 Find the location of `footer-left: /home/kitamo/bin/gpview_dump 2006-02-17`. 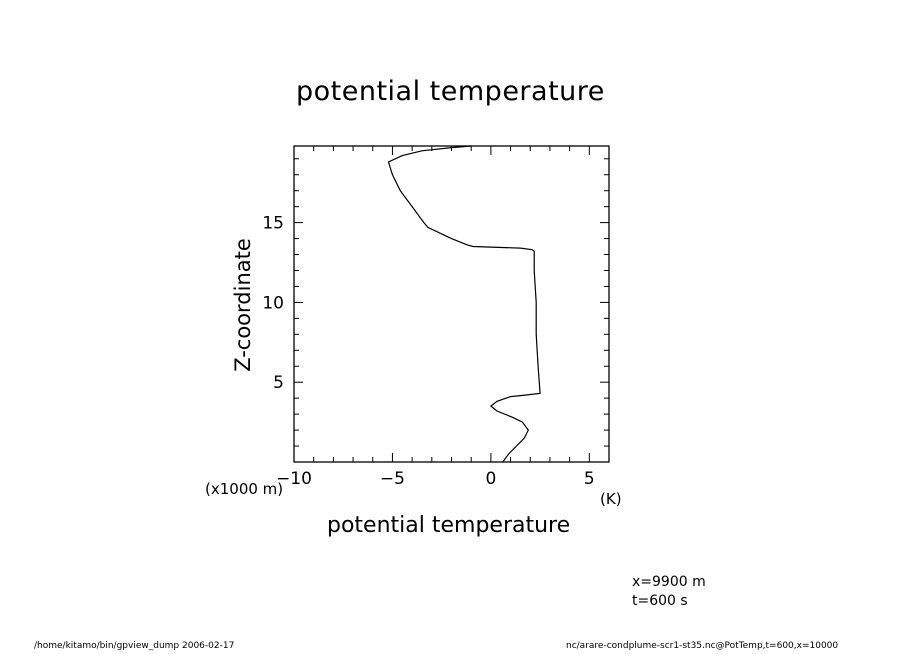

footer-left: /home/kitamo/bin/gpview_dump 2006-02-17 is located at coordinates (134, 646).